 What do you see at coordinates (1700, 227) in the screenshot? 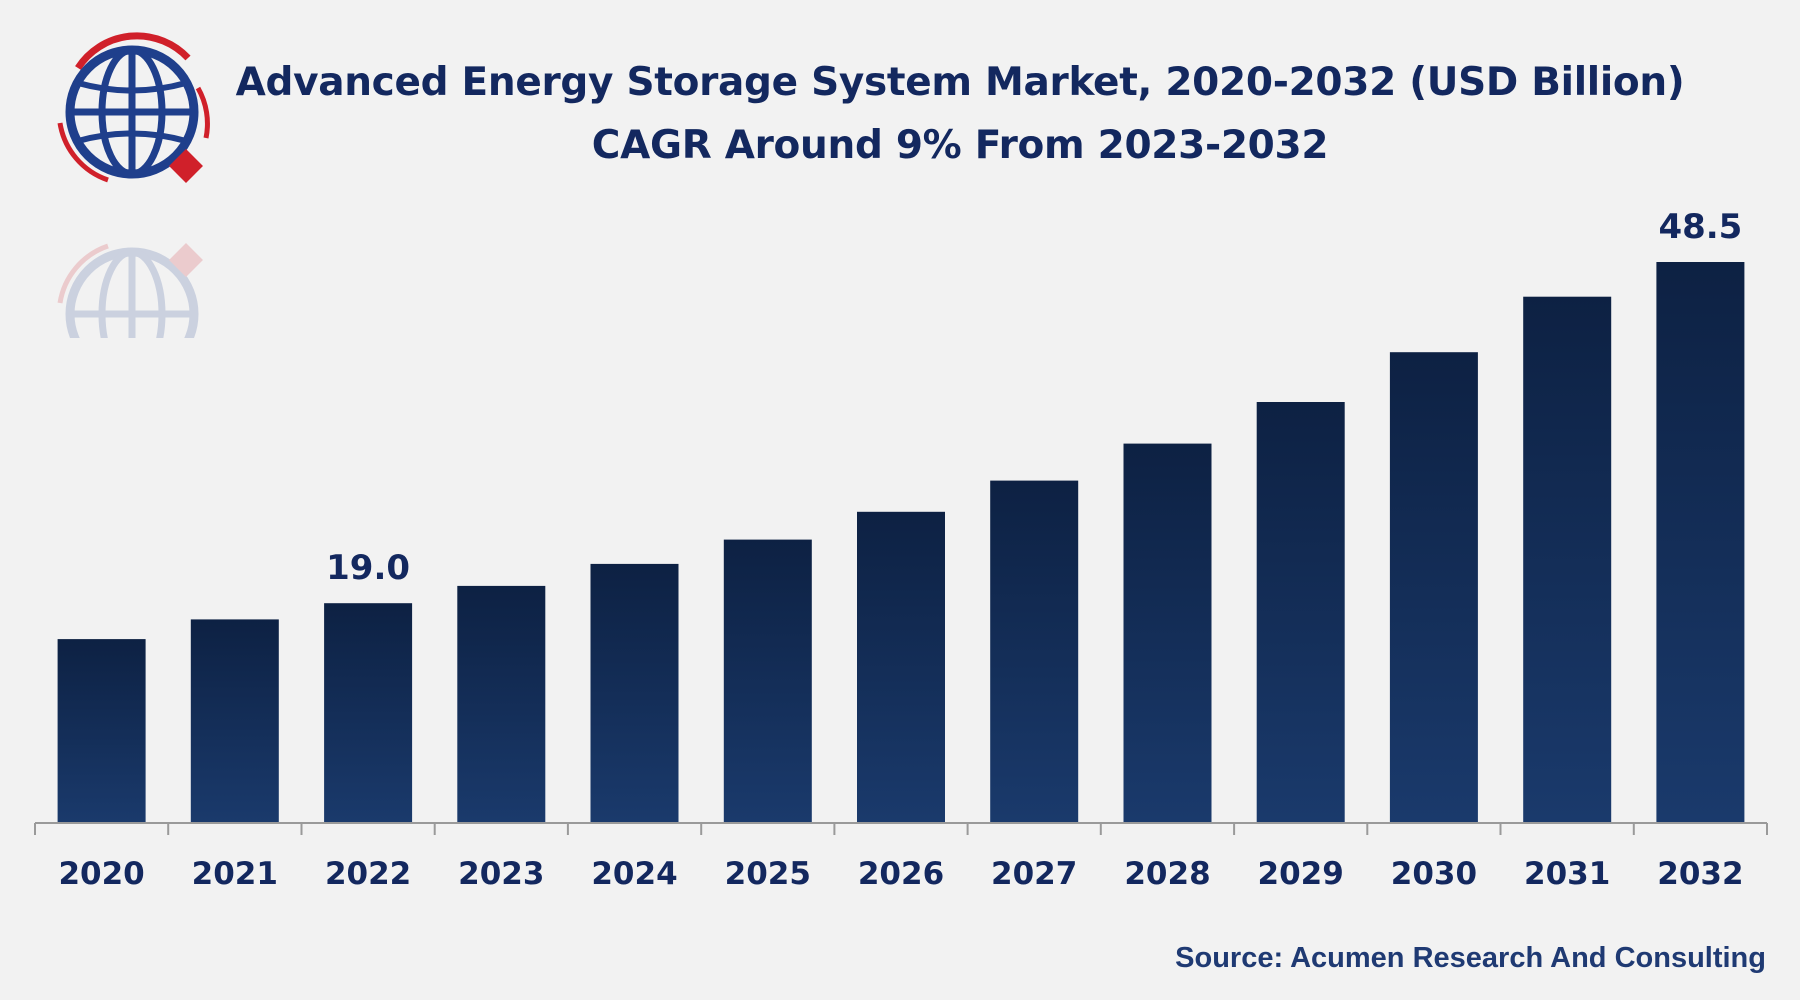
I see `data-label-2032: 48.5` at bounding box center [1700, 227].